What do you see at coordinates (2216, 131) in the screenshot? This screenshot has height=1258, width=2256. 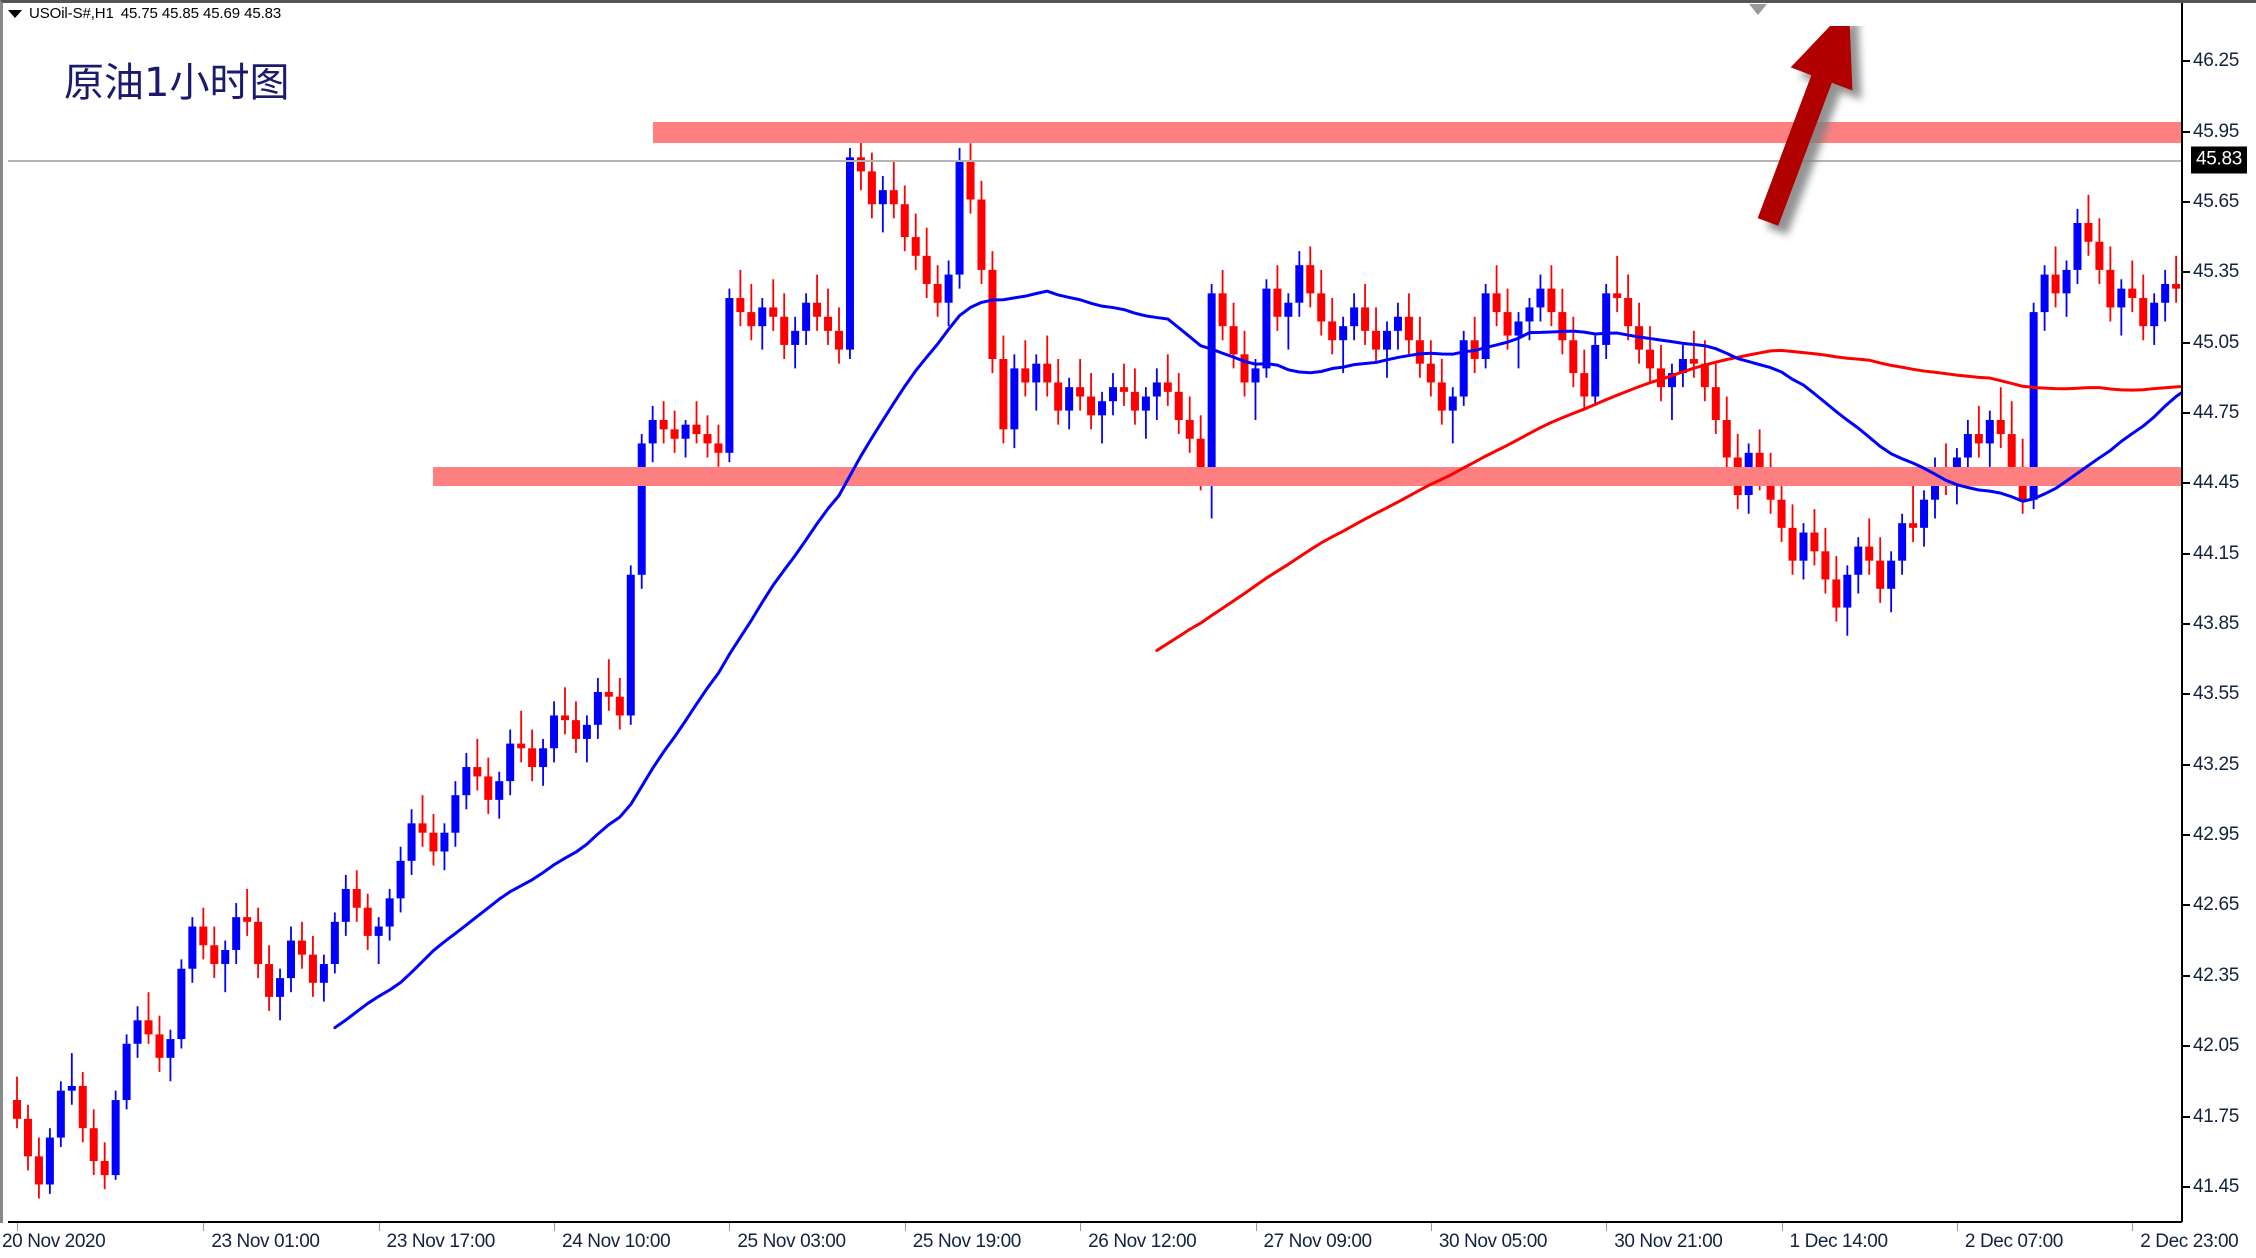 I see `price-axis-label: 45.95` at bounding box center [2216, 131].